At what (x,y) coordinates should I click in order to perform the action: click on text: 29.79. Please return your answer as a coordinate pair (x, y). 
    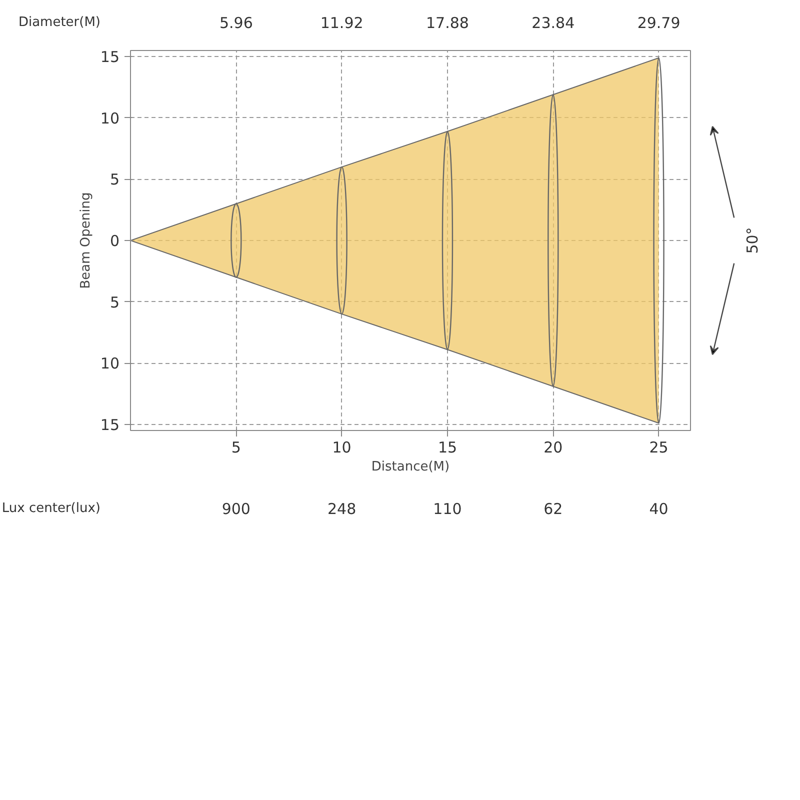
    Looking at the image, I should click on (658, 23).